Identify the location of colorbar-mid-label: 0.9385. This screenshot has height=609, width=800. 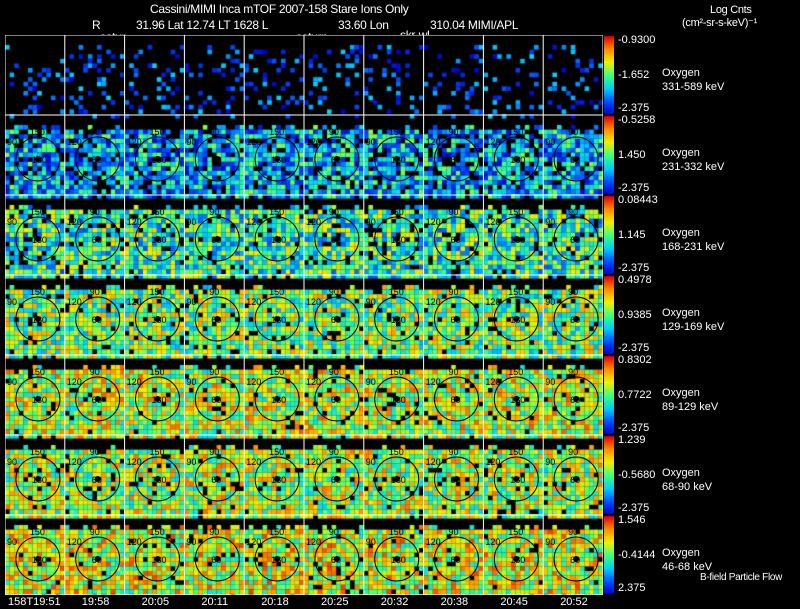
(635, 315).